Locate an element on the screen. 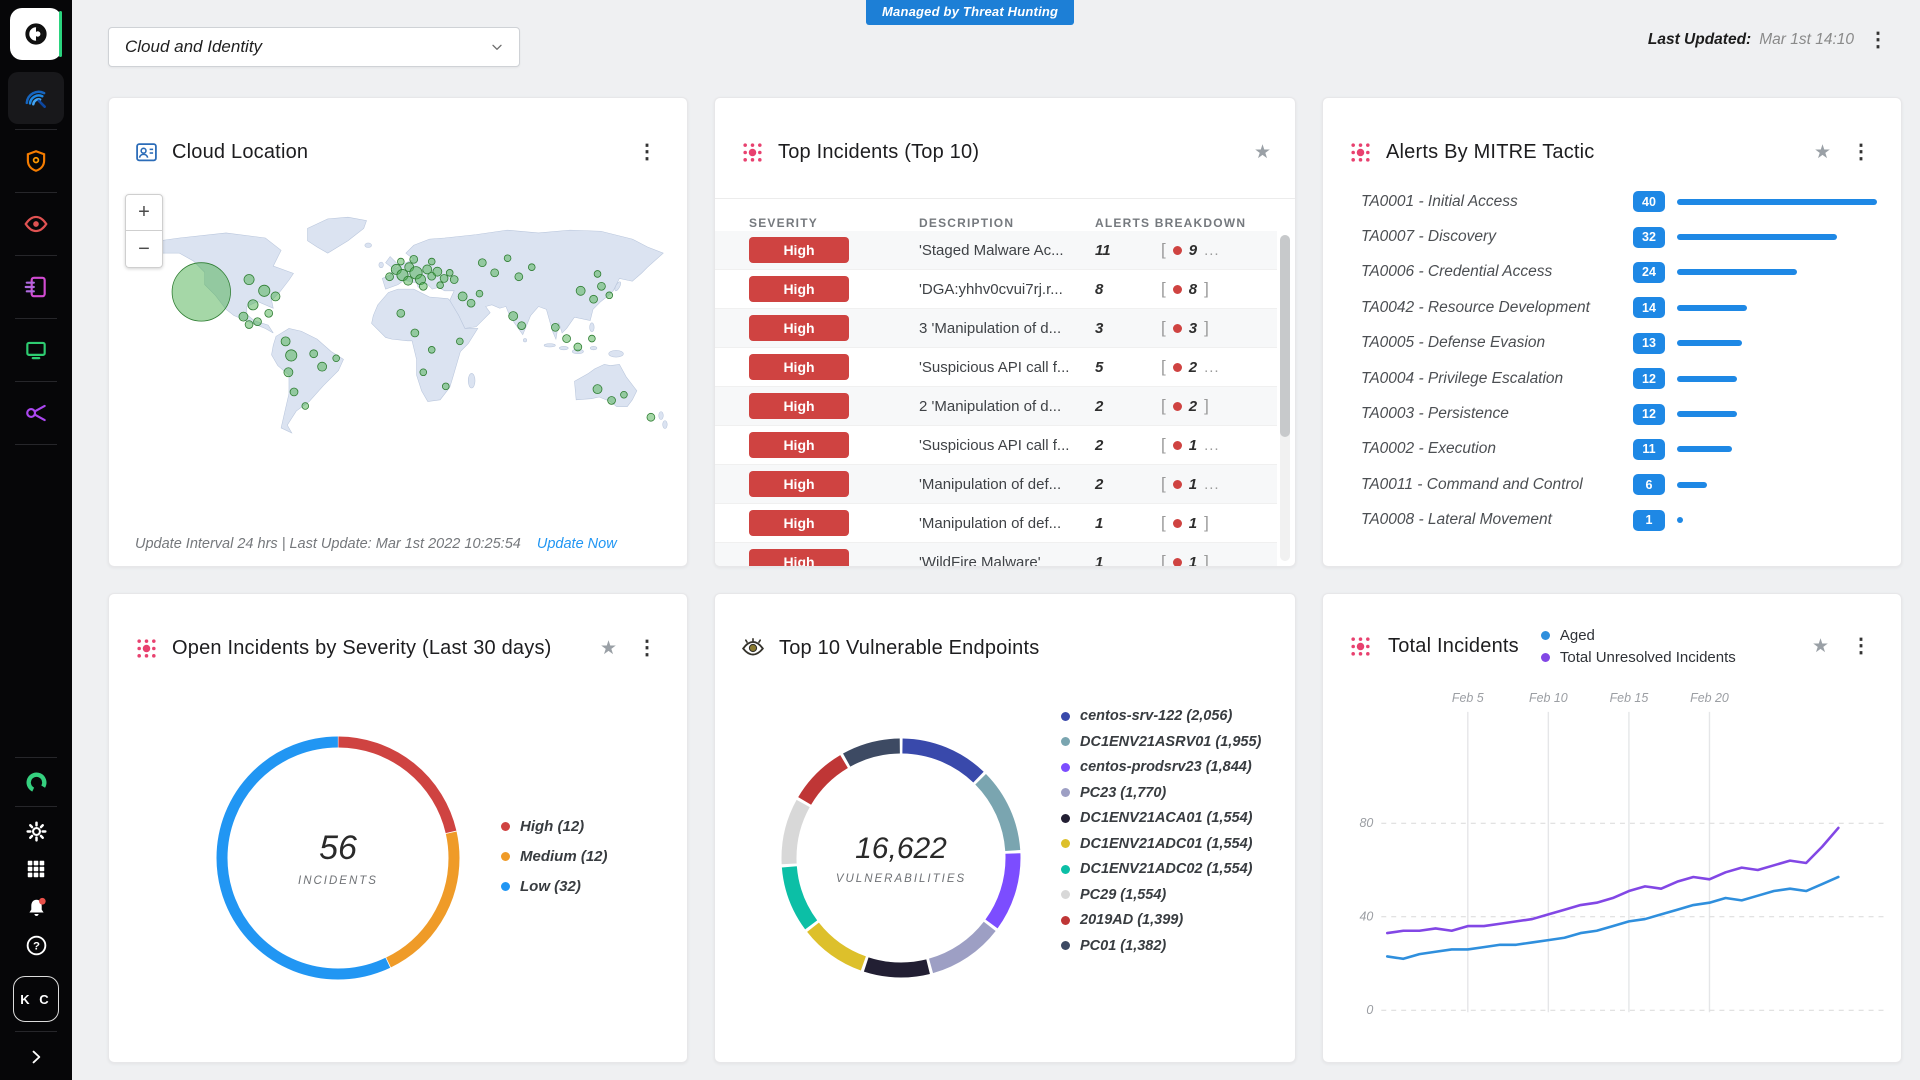 Image resolution: width=1920 pixels, height=1080 pixels. map-zoom-in-button: + is located at coordinates (144, 212).